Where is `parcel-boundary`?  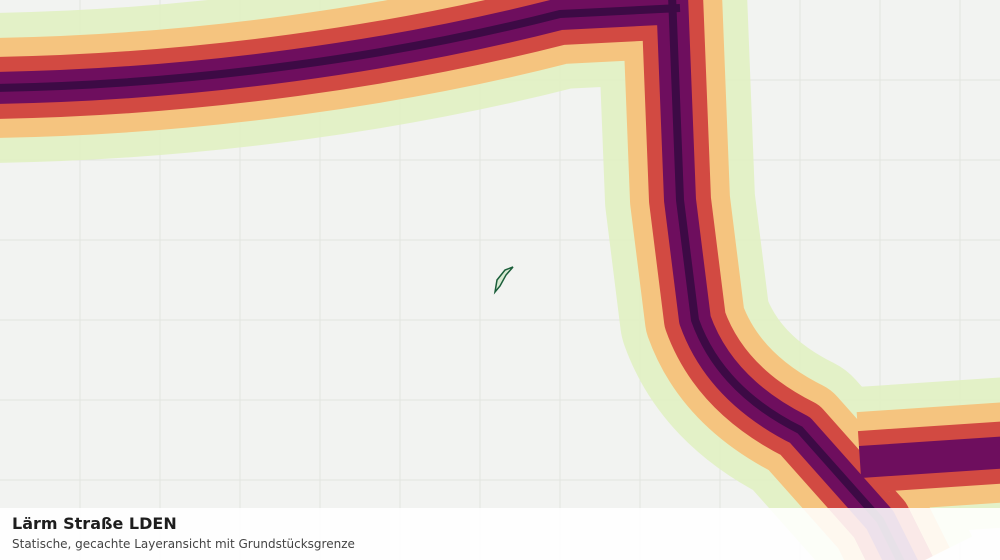 parcel-boundary is located at coordinates (503, 280).